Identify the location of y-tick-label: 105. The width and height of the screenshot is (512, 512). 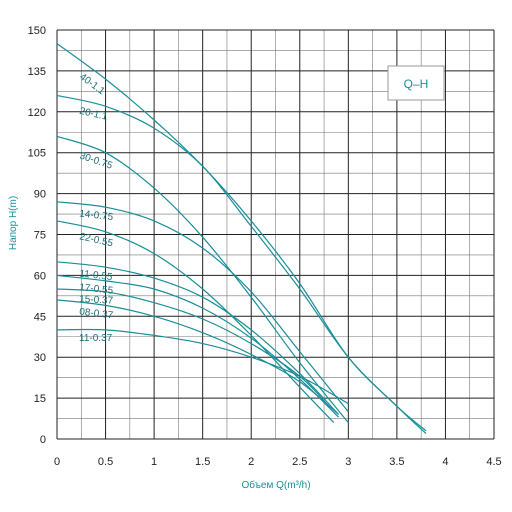
(37, 154).